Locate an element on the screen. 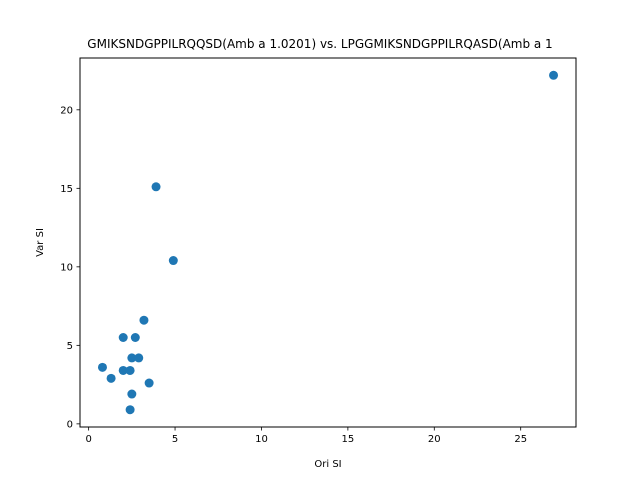 This screenshot has height=480, width=640. y-tick-label: 5 is located at coordinates (70, 346).